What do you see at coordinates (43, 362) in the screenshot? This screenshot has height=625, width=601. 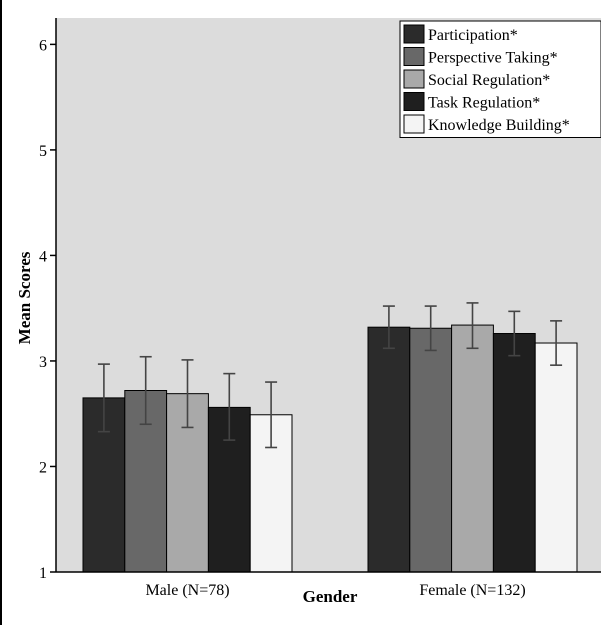 I see `y-tick-label: 3` at bounding box center [43, 362].